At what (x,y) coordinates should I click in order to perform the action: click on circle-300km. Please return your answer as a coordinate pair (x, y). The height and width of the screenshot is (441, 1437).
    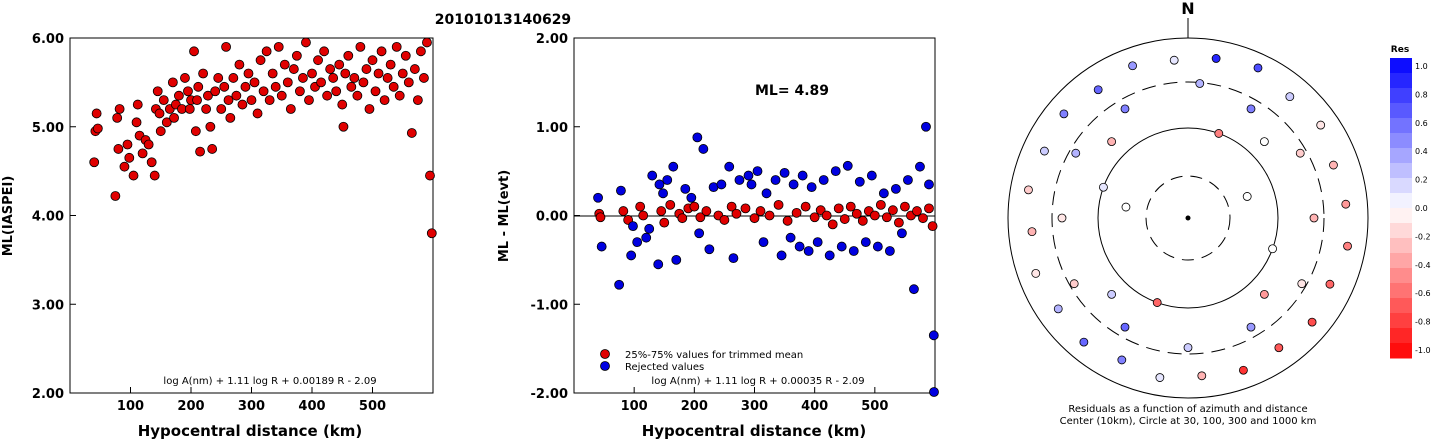
    Looking at the image, I should click on (1188, 218).